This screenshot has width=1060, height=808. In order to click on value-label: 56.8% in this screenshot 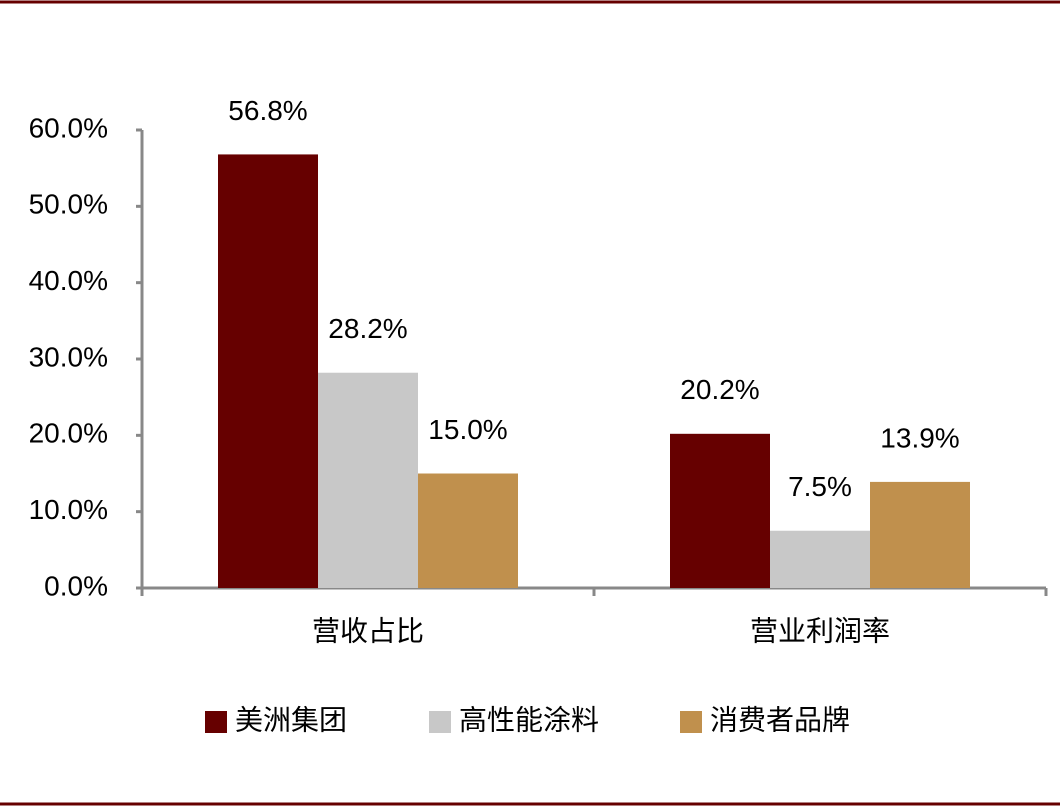, I will do `click(267, 110)`.